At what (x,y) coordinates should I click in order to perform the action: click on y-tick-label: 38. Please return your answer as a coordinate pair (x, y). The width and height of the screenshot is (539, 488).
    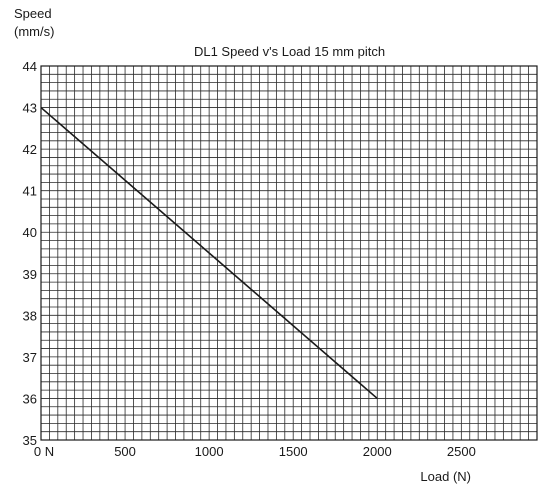
    Looking at the image, I should click on (30, 315).